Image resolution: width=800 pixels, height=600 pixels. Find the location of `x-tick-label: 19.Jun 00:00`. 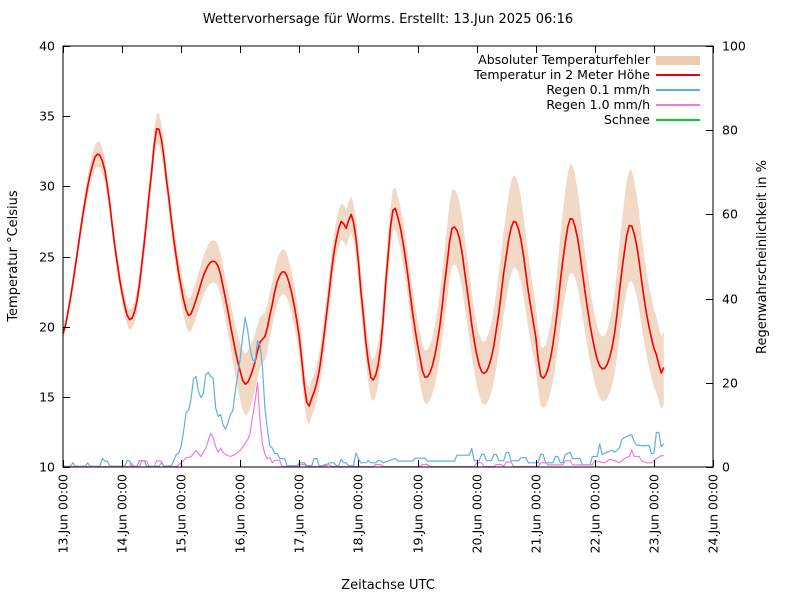

x-tick-label: 19.Jun 00:00 is located at coordinates (418, 513).